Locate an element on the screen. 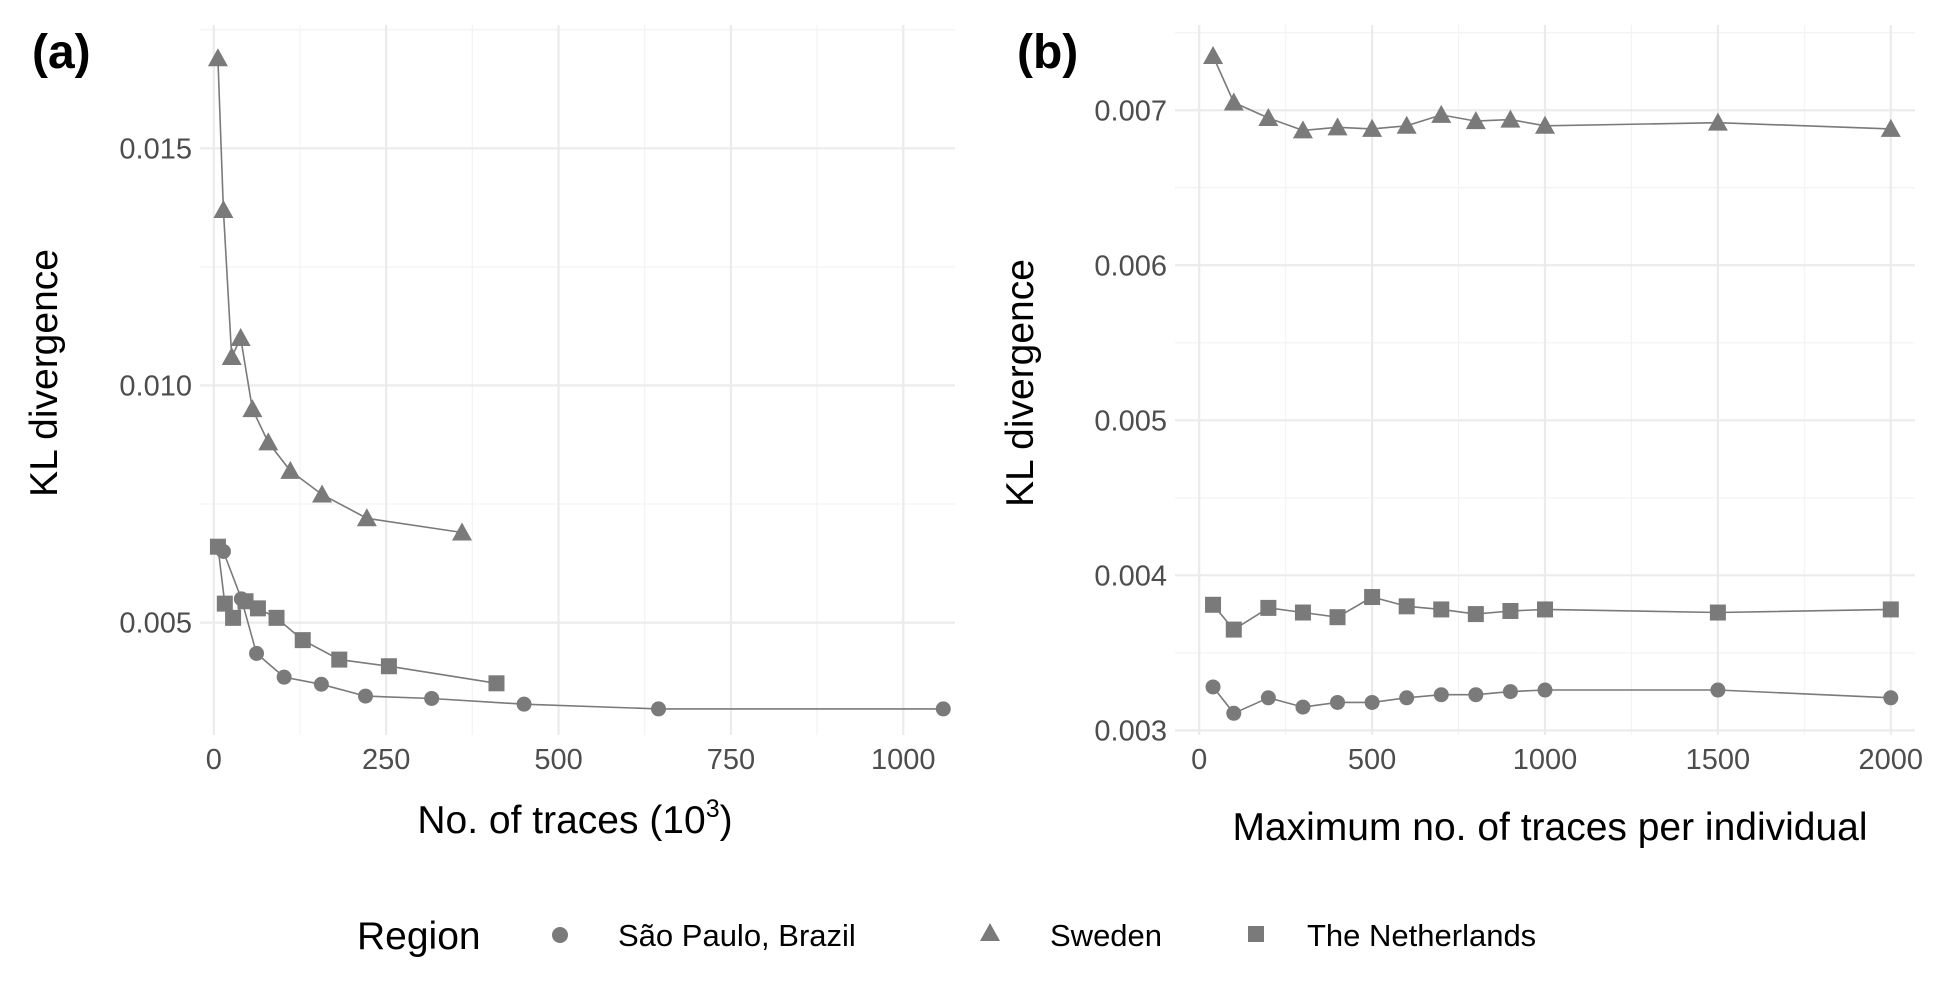  panel-a-x-axis-title: No. of traces (103) is located at coordinates (574, 818).